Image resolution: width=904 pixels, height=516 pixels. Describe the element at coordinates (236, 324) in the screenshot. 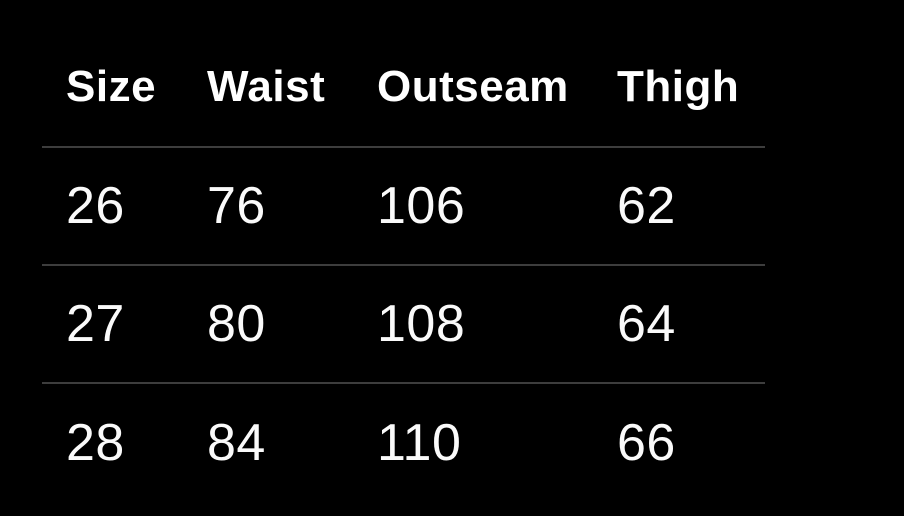

I see `cell-waist: 80` at that location.